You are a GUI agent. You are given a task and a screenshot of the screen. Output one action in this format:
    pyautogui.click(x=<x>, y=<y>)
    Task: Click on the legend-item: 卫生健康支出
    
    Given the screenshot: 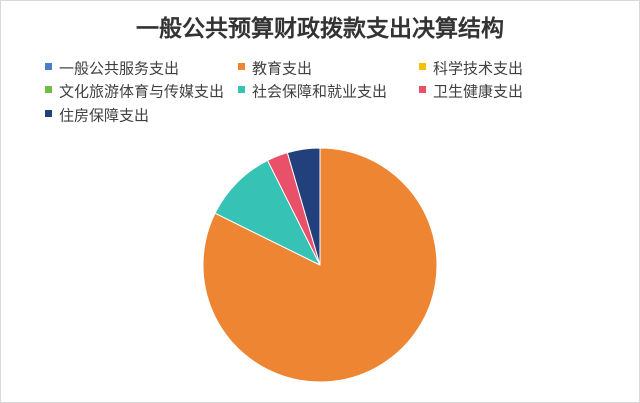 What is the action you would take?
    pyautogui.click(x=471, y=91)
    